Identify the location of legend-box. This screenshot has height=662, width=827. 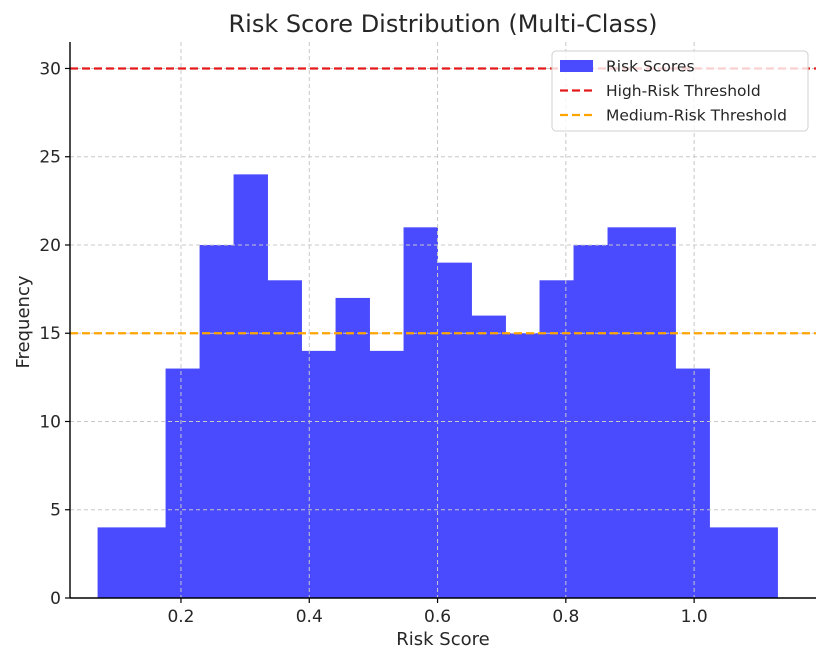
(680, 91).